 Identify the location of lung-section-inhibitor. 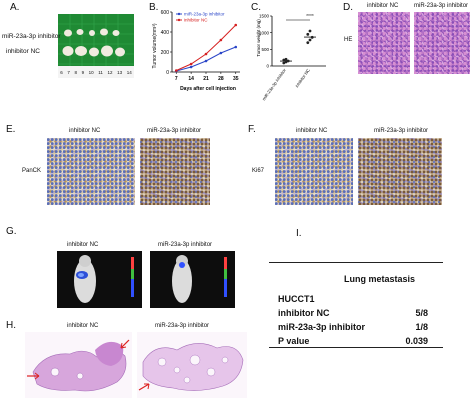
(192, 365).